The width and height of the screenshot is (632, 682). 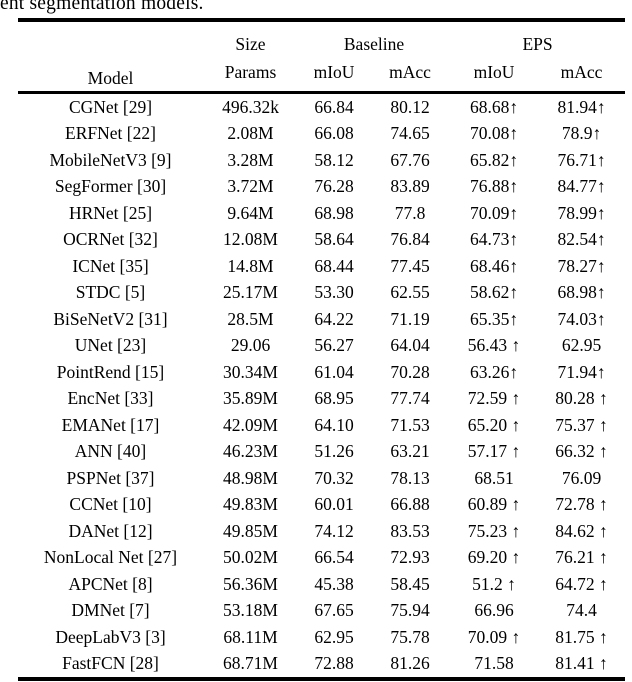 What do you see at coordinates (334, 636) in the screenshot?
I see `cell-baseline-miou: 62.95` at bounding box center [334, 636].